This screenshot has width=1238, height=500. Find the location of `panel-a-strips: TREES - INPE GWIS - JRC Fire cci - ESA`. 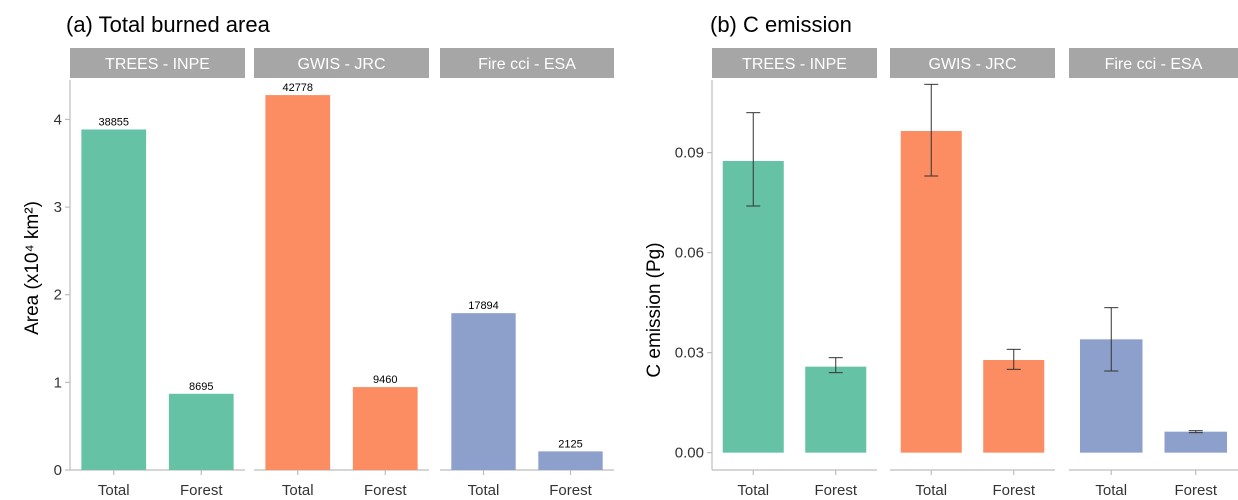

panel-a-strips: TREES - INPE GWIS - JRC Fire cci - ESA is located at coordinates (342, 63).